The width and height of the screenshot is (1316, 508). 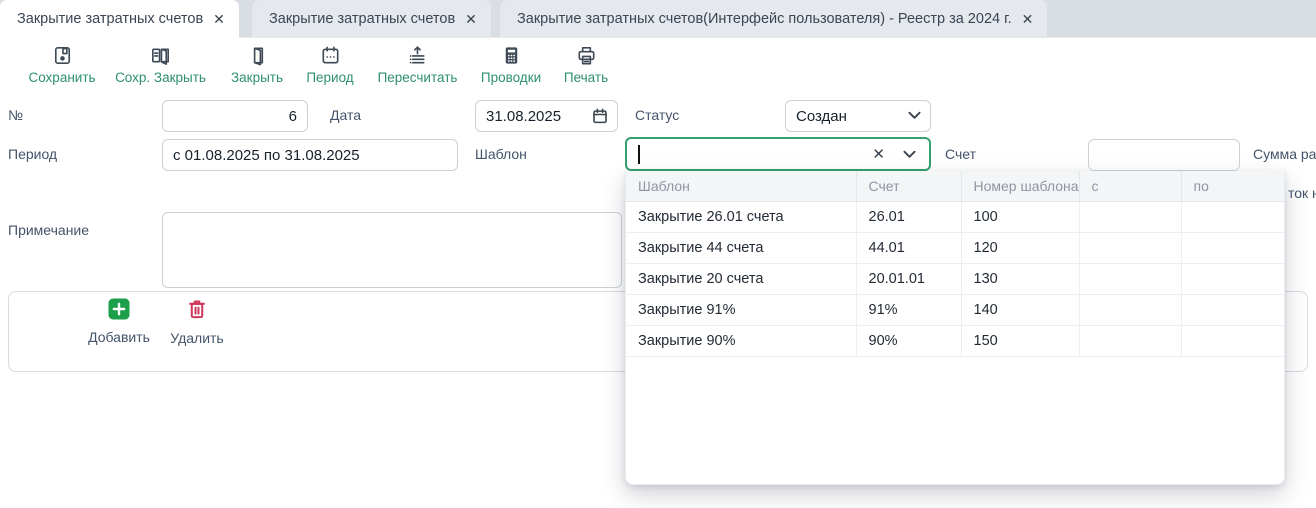 What do you see at coordinates (235, 116) in the screenshot?
I see `number-input` at bounding box center [235, 116].